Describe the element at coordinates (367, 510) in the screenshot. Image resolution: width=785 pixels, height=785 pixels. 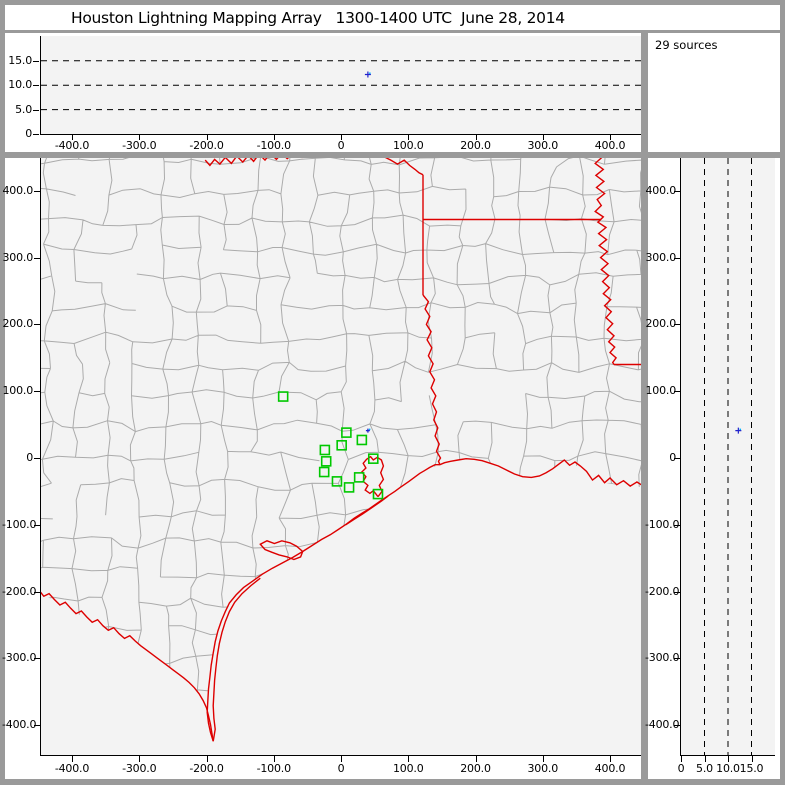
I see `galveston-island-barrier-border` at that location.